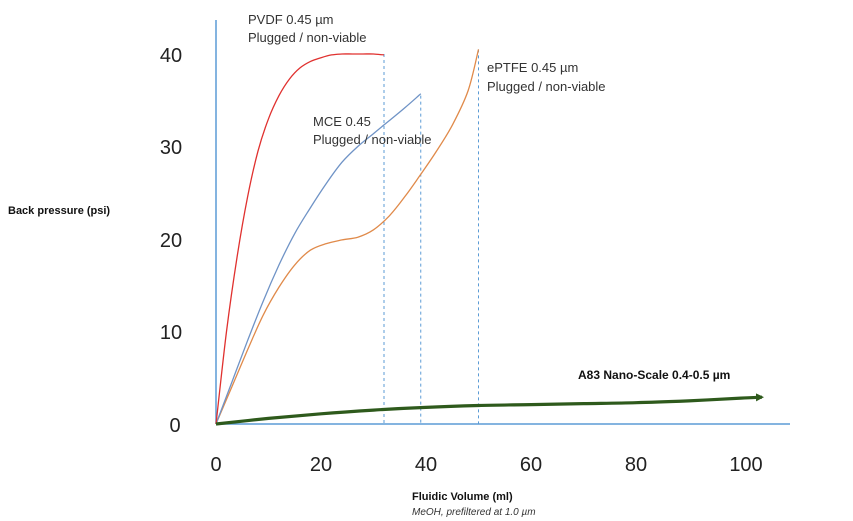  Describe the element at coordinates (636, 465) in the screenshot. I see `x-tick-label: 80` at that location.